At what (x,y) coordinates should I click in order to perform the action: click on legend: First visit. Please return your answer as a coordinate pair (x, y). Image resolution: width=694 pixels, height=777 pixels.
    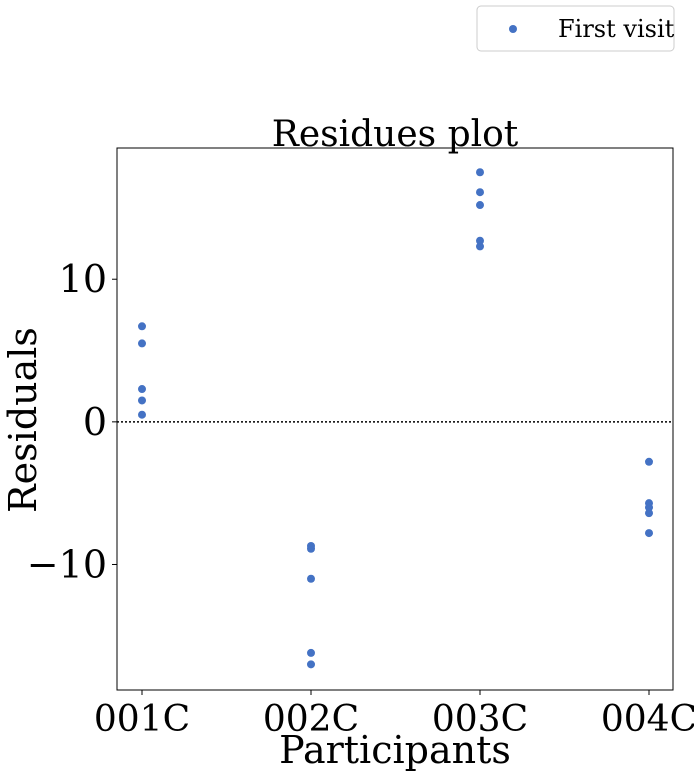
    Looking at the image, I should click on (575, 28).